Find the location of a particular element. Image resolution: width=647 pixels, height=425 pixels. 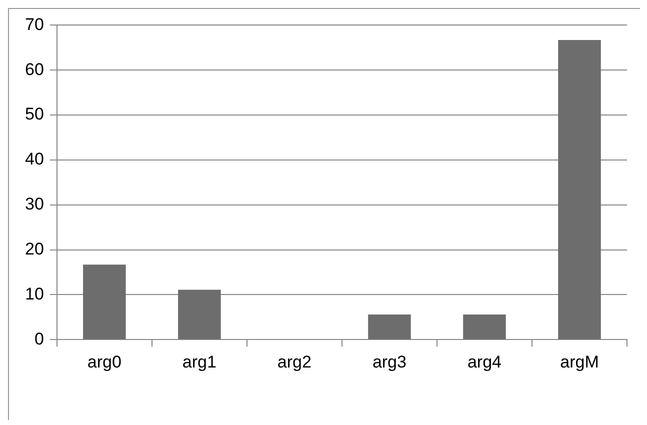

y-tick-label: 60 is located at coordinates (34, 69).